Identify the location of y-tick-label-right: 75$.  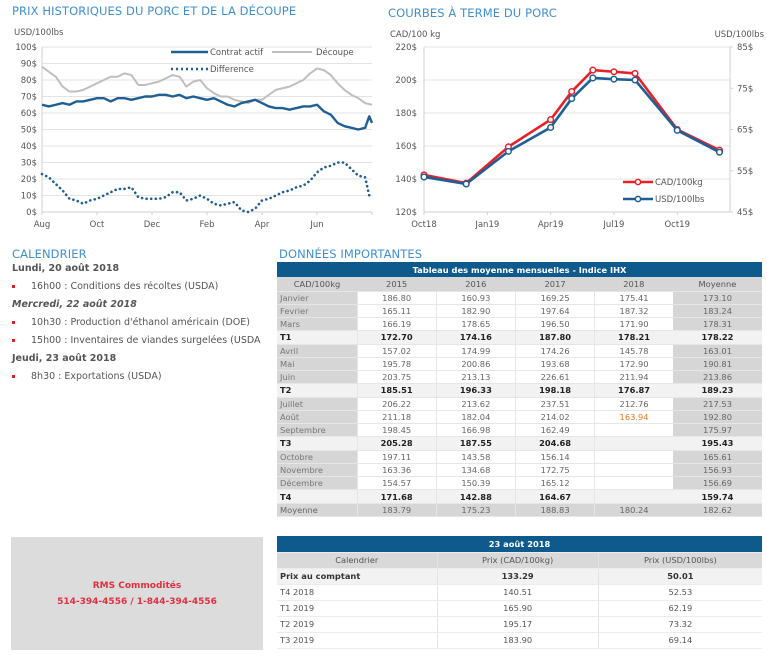
(745, 89).